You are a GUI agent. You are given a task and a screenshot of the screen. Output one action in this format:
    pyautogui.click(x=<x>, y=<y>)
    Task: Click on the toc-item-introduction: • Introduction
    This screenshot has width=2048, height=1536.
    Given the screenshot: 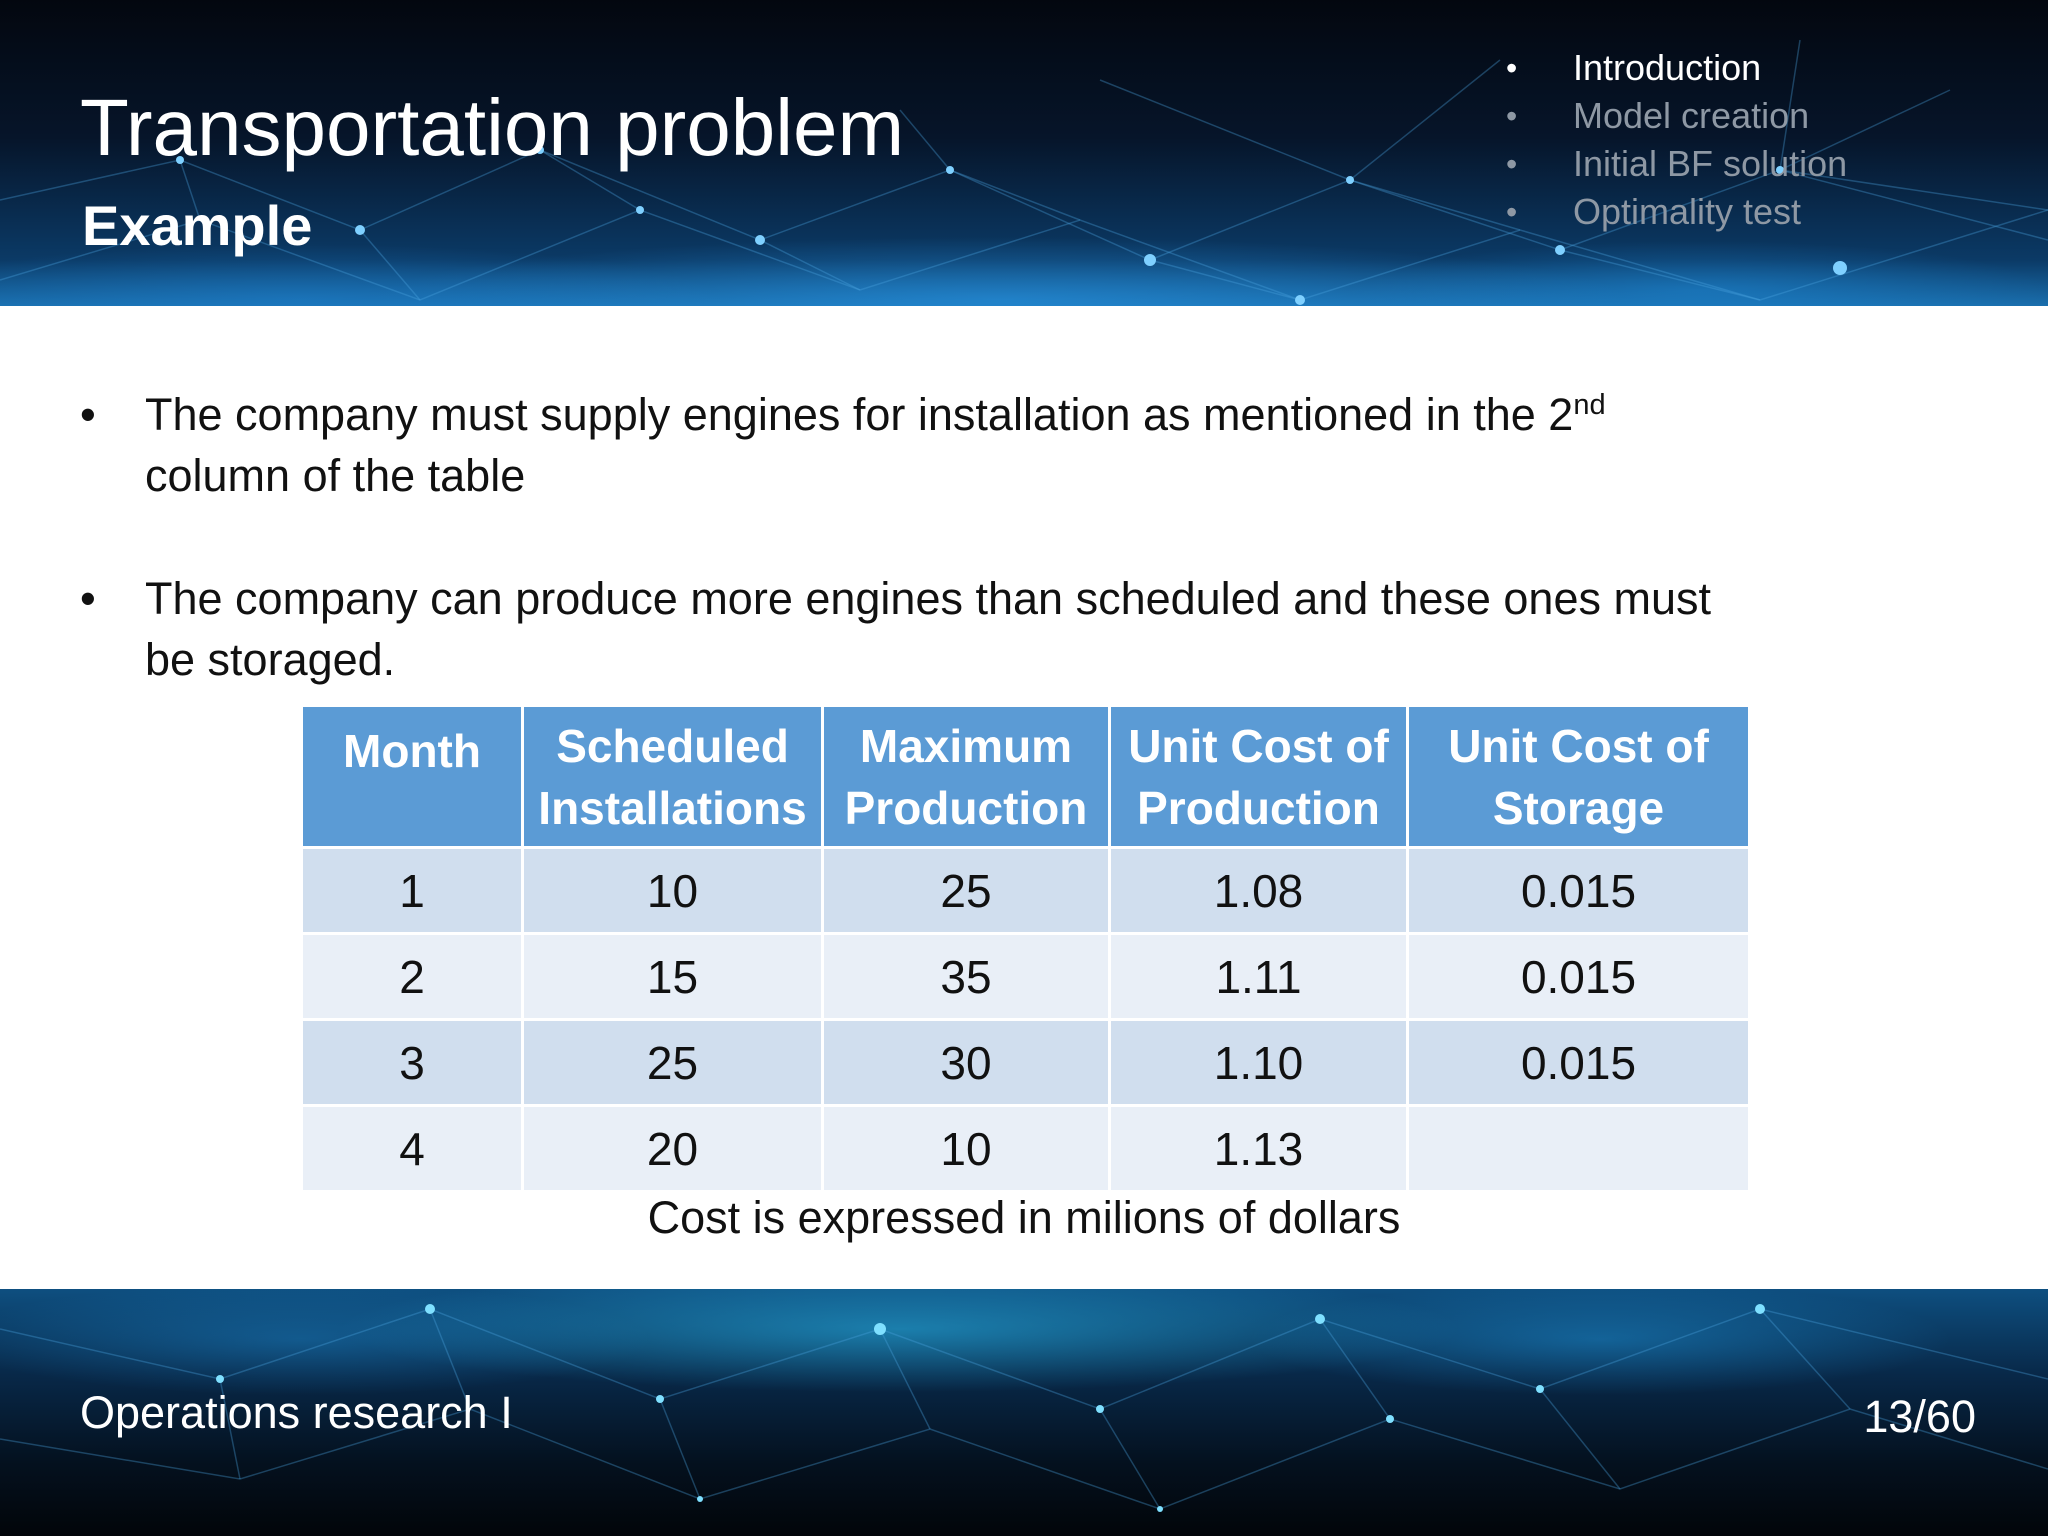 What is the action you would take?
    pyautogui.click(x=1673, y=70)
    